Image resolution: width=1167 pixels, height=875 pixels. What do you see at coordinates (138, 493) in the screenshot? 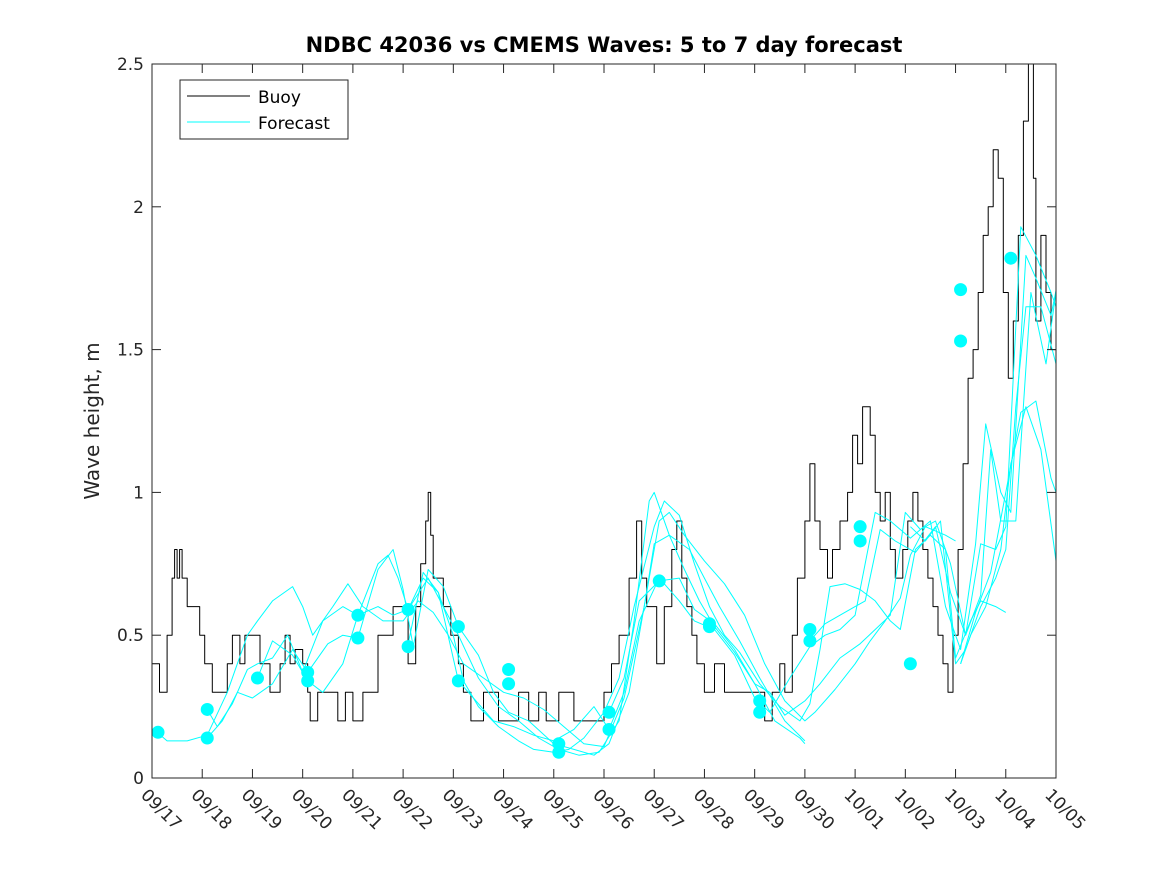
I see `y-tick-label: 1` at bounding box center [138, 493].